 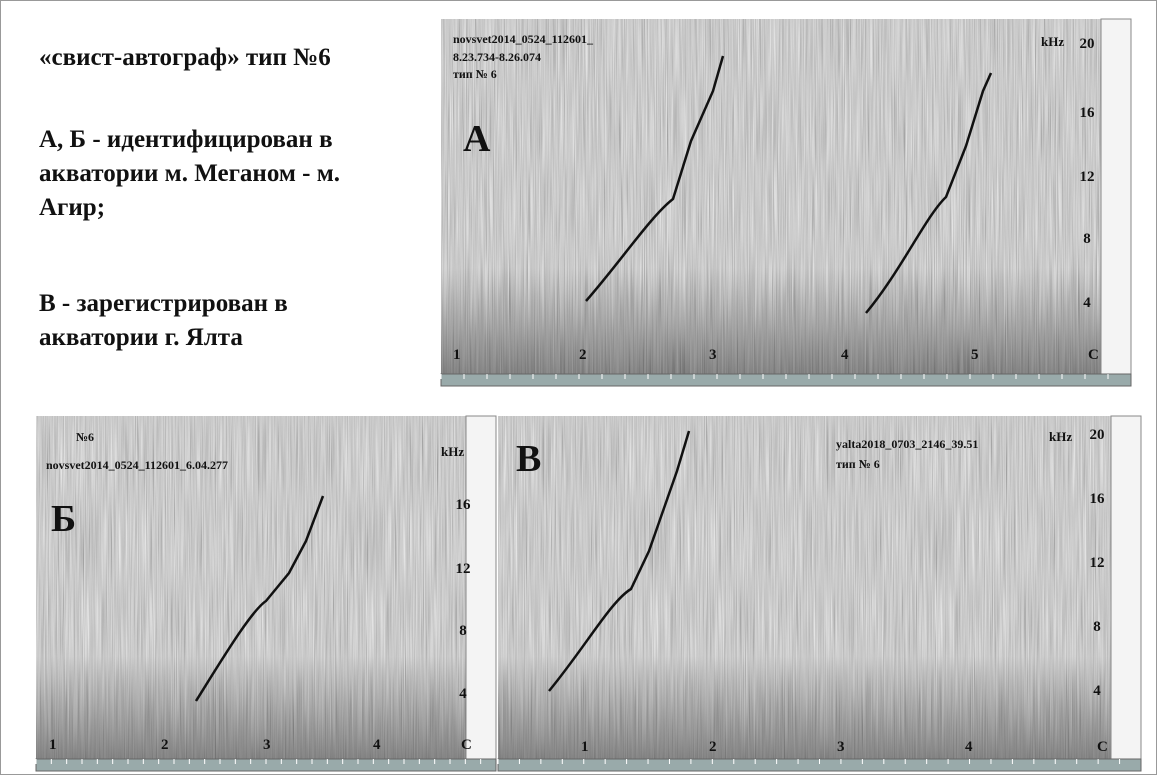 I want to click on caption: novsvet2014_0524_112601_6.04.277, so click(x=137, y=465).